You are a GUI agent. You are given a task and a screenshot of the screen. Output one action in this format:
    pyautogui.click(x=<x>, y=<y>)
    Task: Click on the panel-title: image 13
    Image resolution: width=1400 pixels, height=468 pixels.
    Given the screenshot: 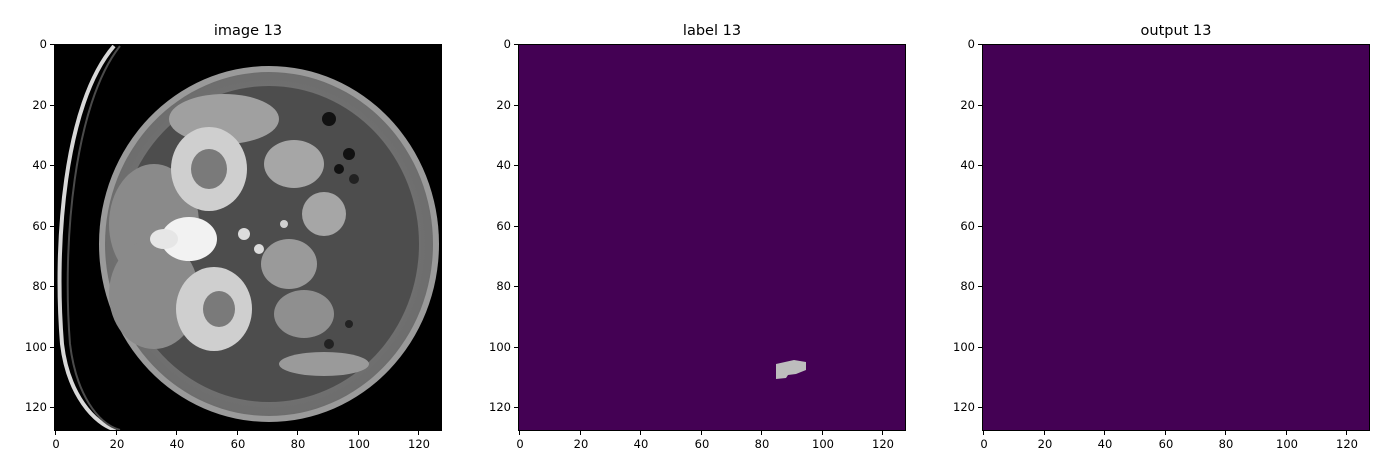 What is the action you would take?
    pyautogui.click(x=248, y=31)
    